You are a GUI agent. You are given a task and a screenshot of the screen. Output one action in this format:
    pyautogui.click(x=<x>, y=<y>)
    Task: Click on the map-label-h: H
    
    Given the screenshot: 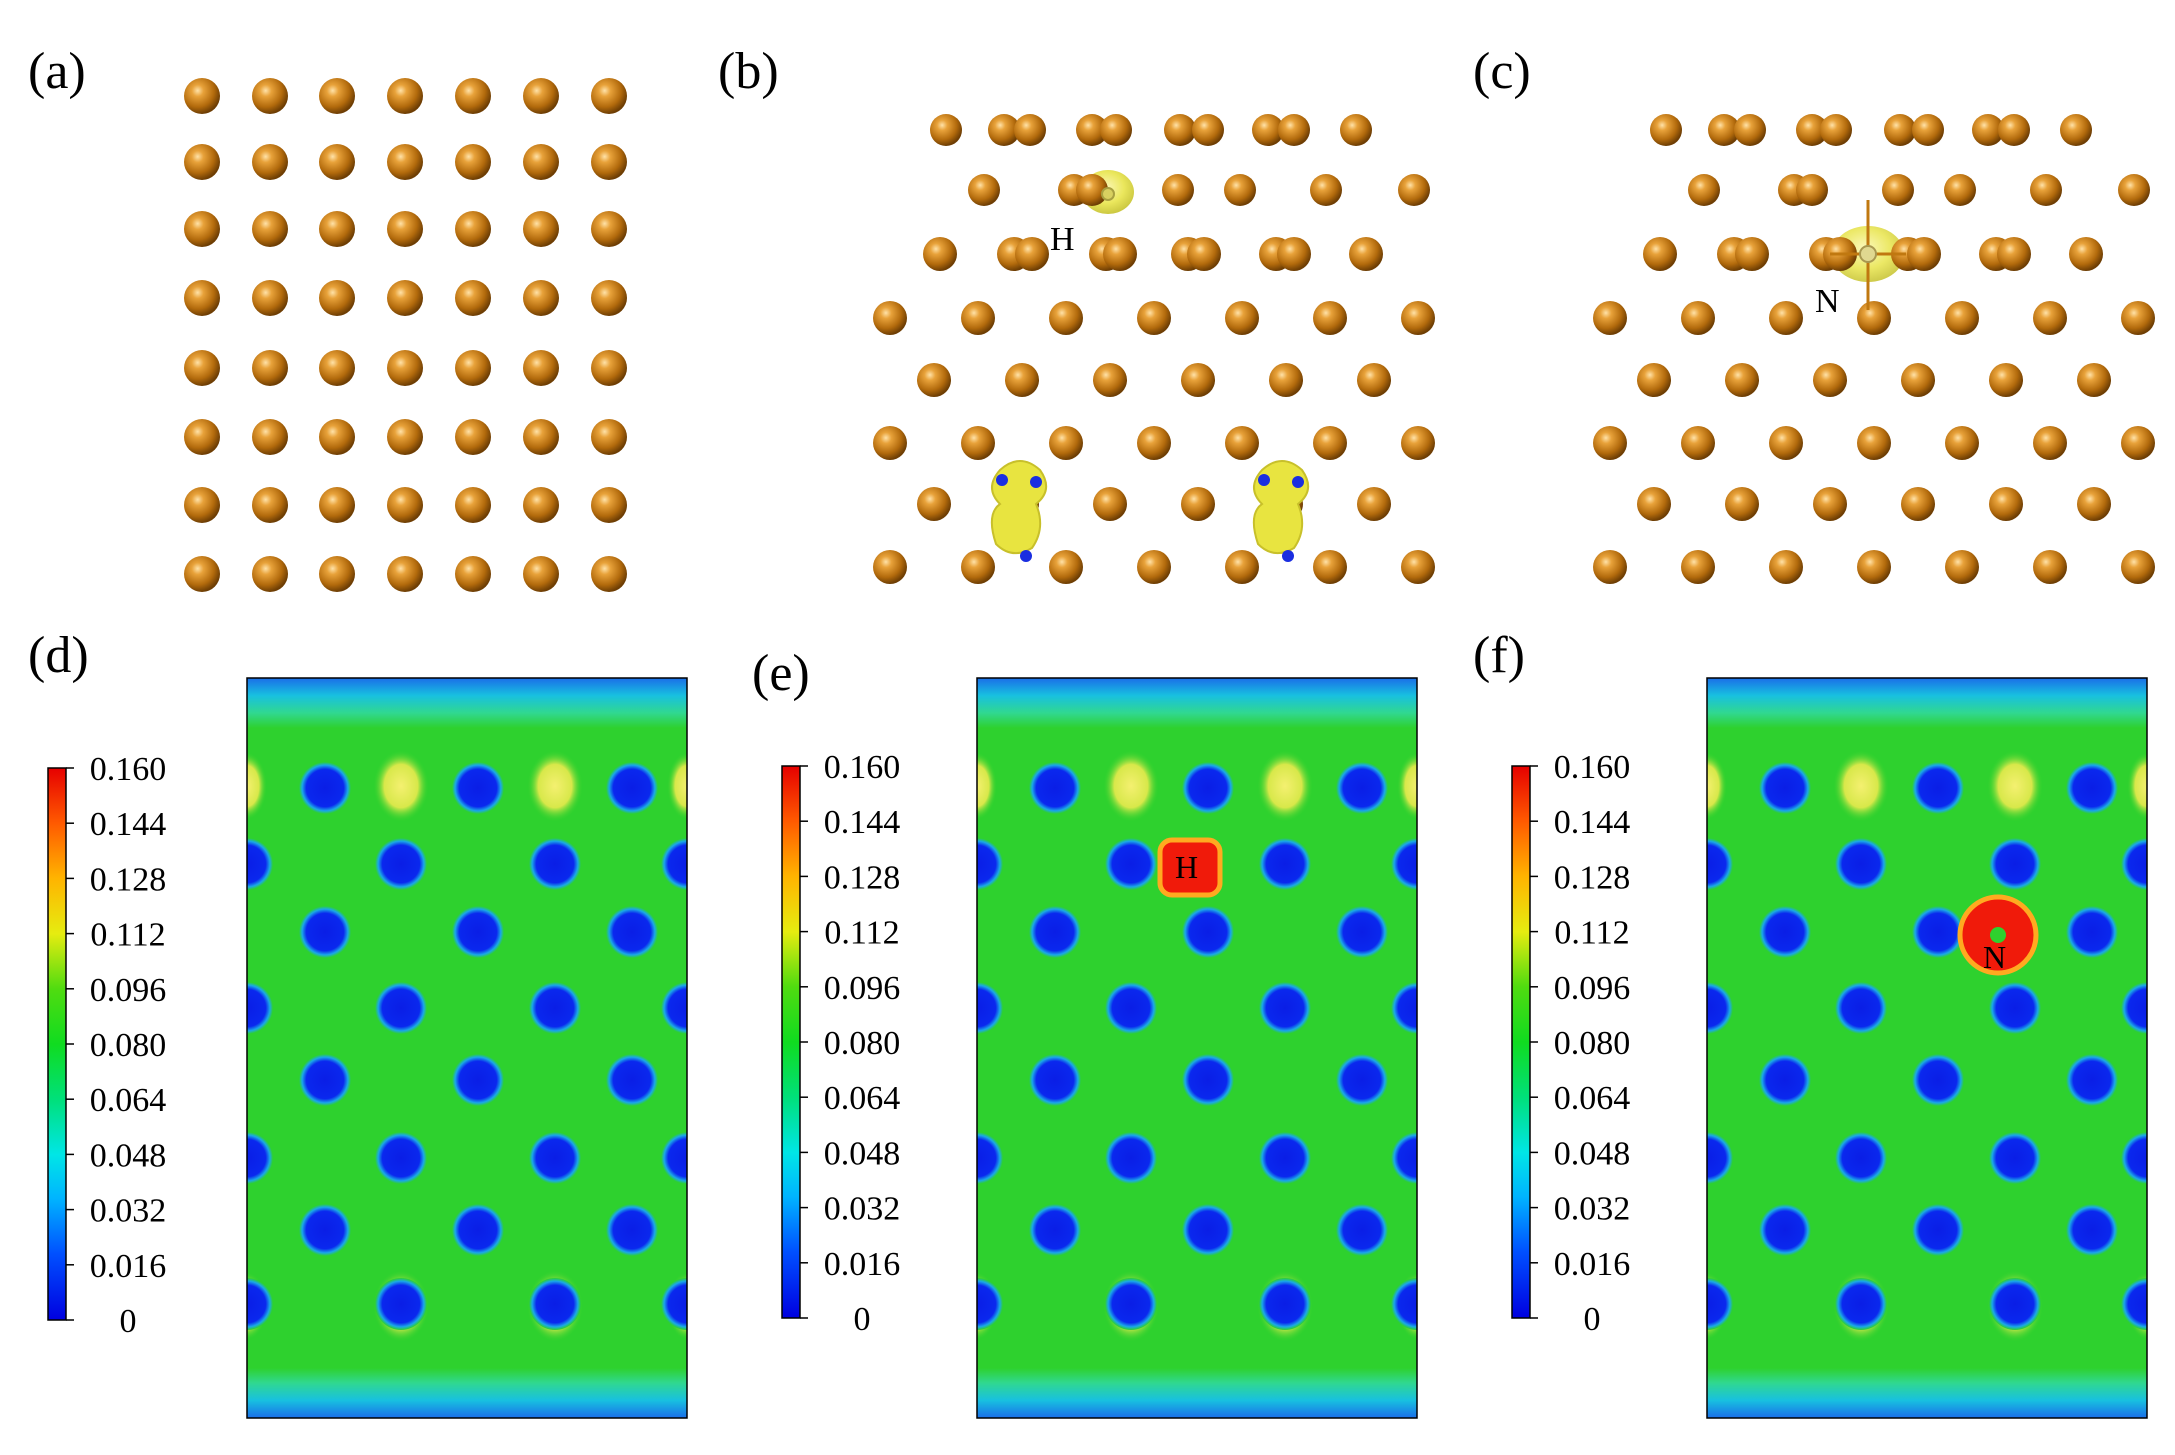 What is the action you would take?
    pyautogui.click(x=1186, y=867)
    